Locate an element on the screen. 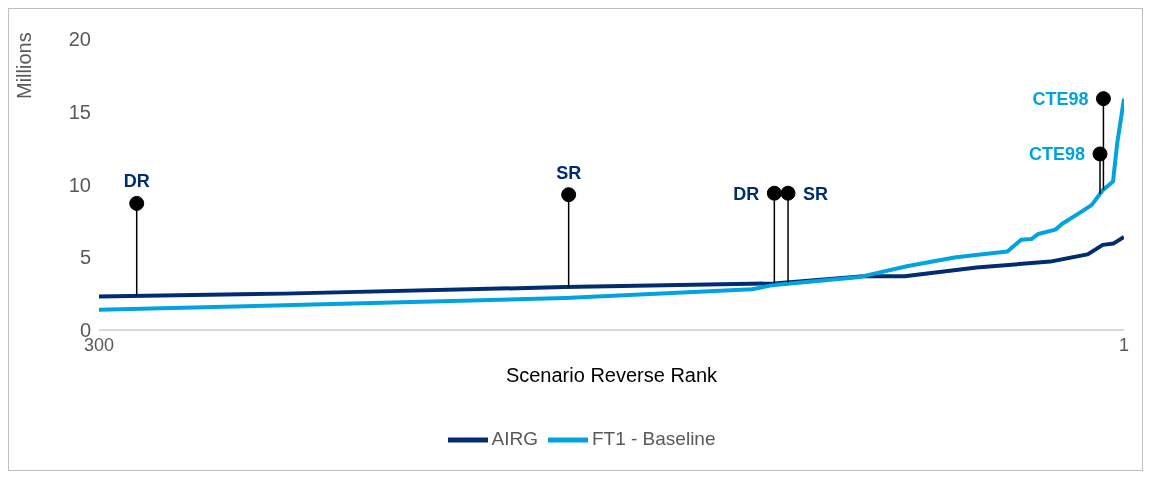  y-tick-label: 20 is located at coordinates (79, 39).